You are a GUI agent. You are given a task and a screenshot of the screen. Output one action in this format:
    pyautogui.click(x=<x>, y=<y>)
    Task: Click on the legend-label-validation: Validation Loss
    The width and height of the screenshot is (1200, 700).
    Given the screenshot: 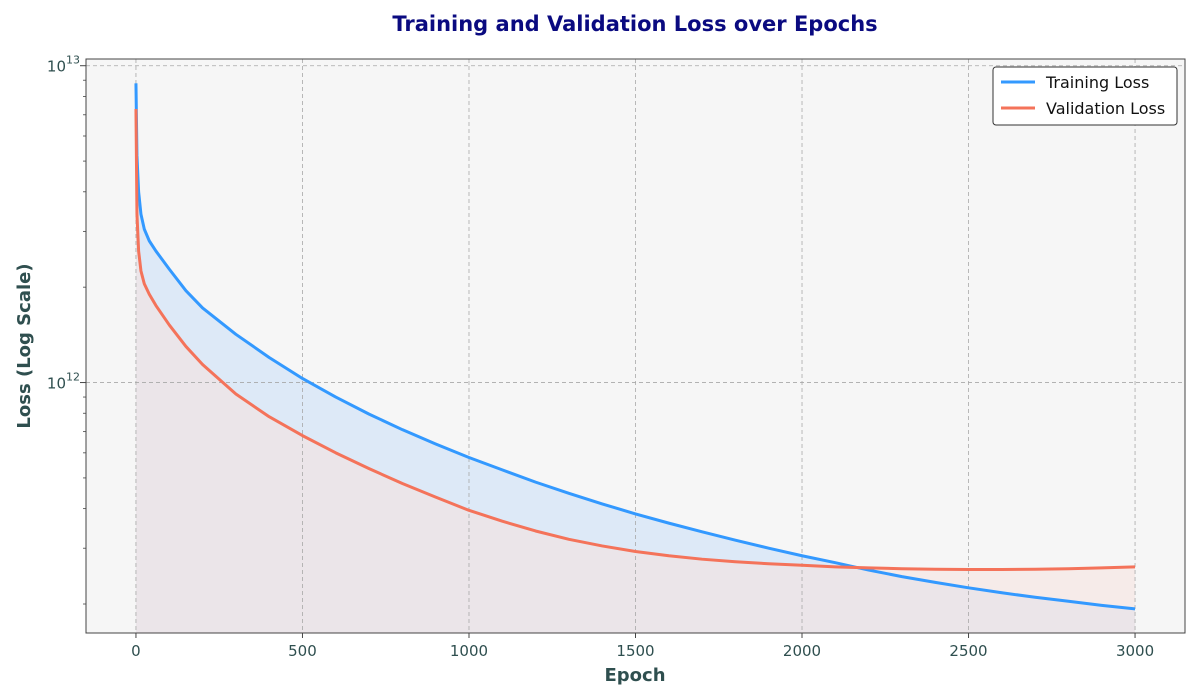 What is the action you would take?
    pyautogui.click(x=1105, y=108)
    